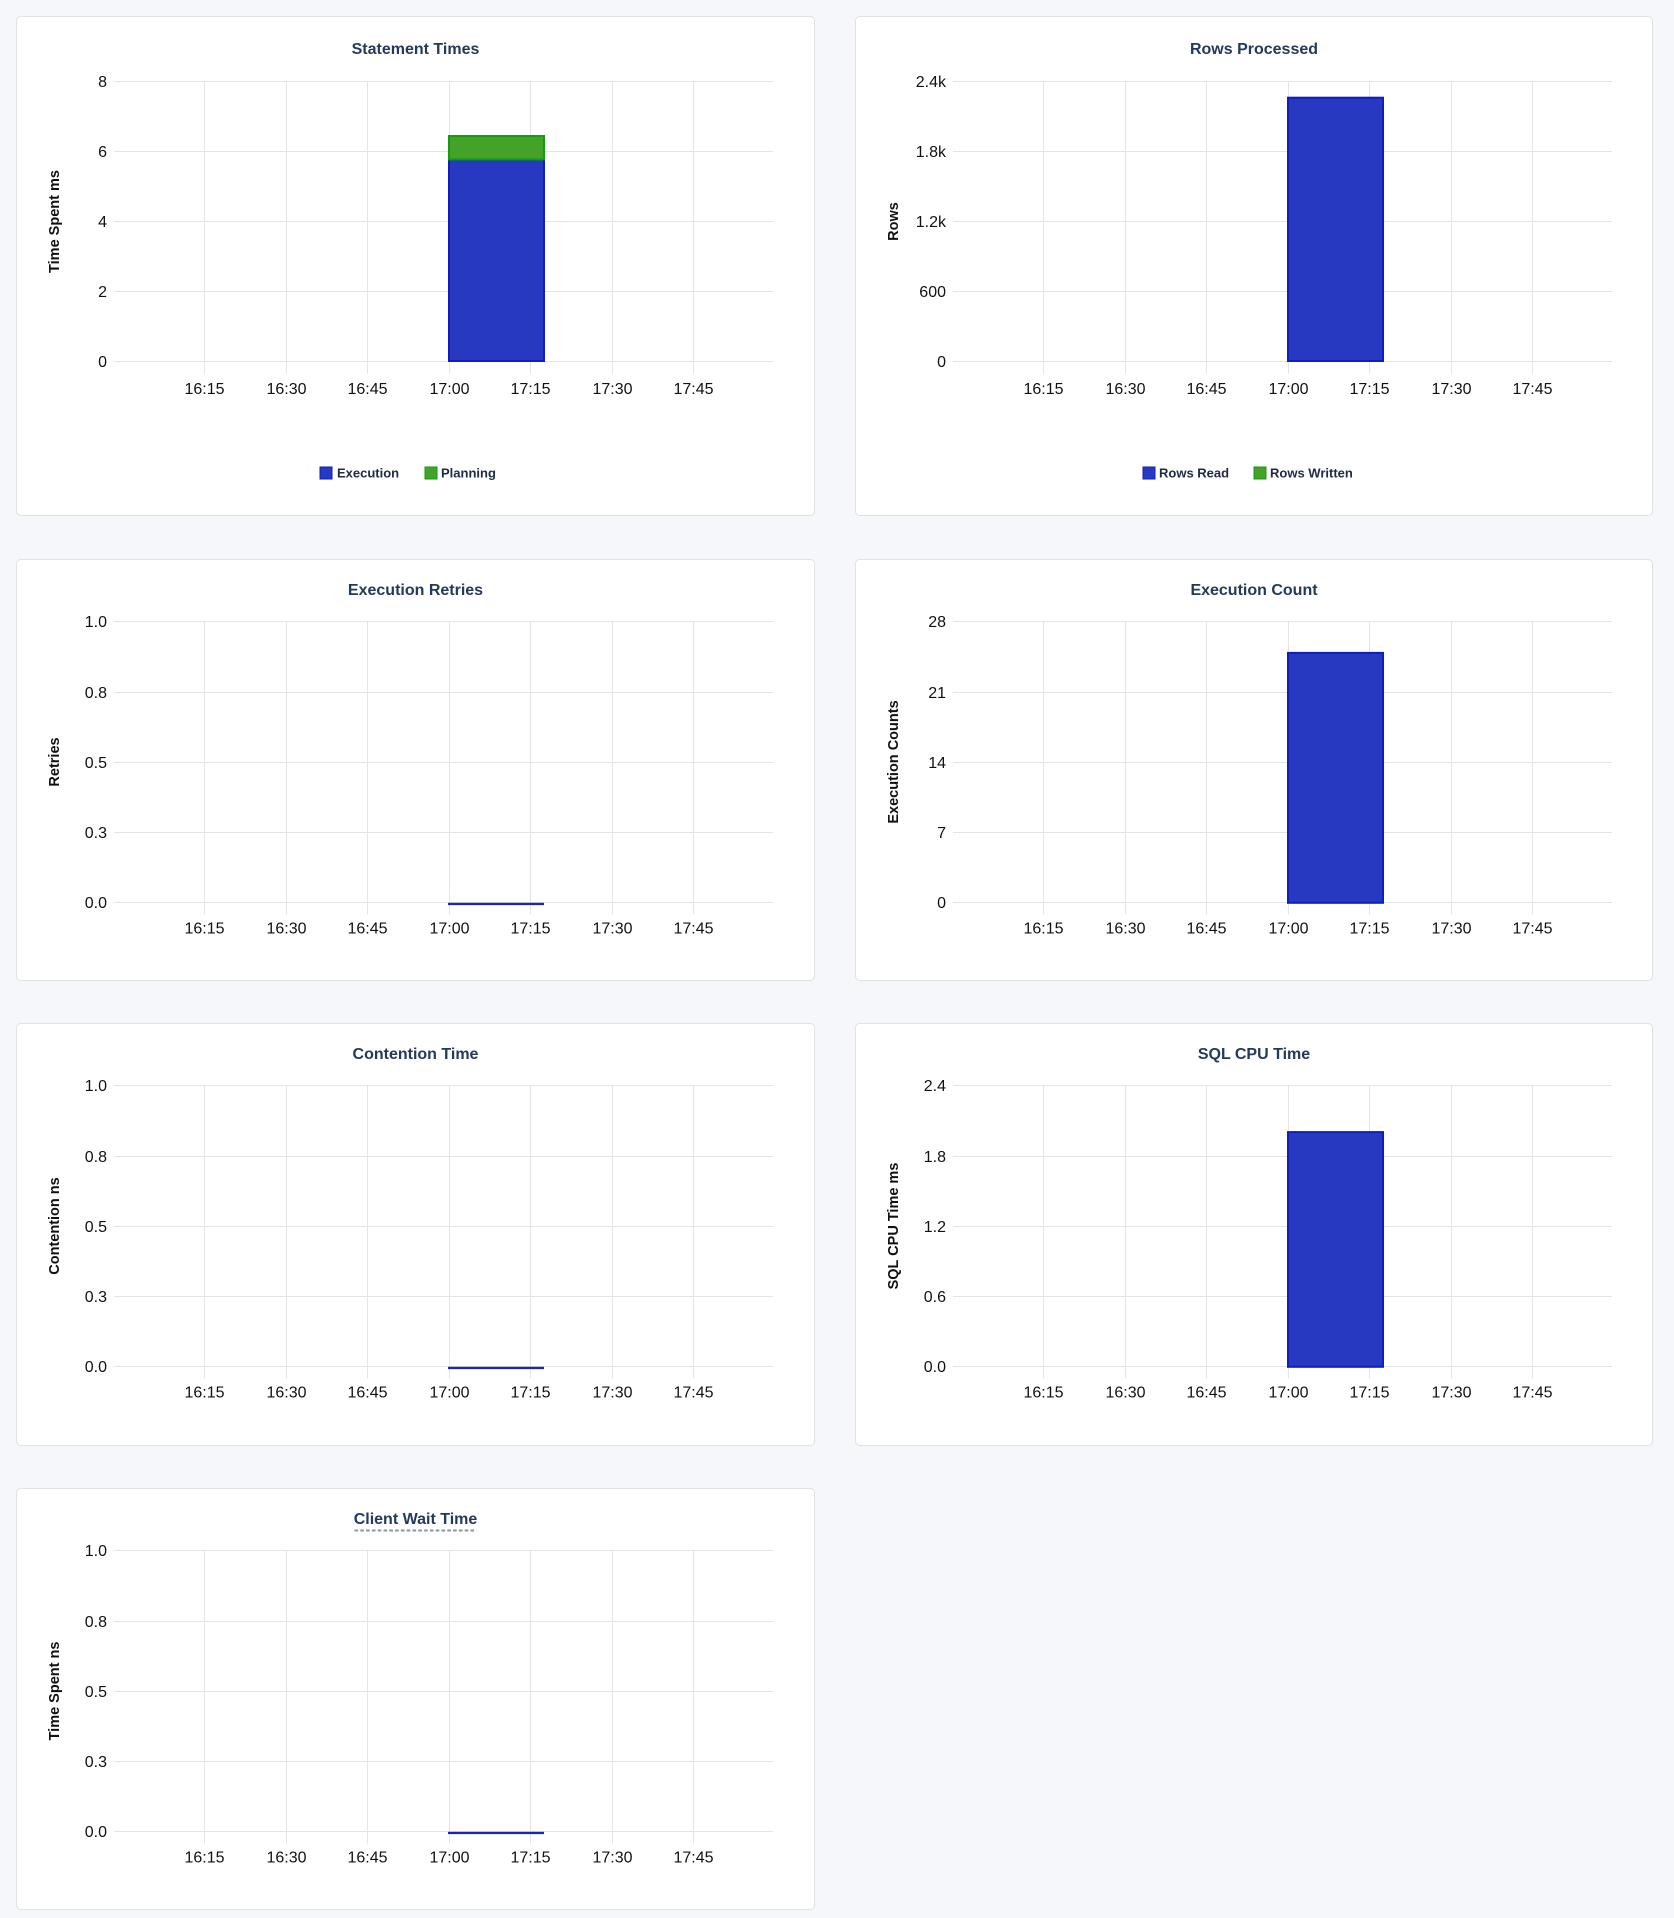  Describe the element at coordinates (55, 221) in the screenshot. I see `svg-text: Time Spent ms` at that location.